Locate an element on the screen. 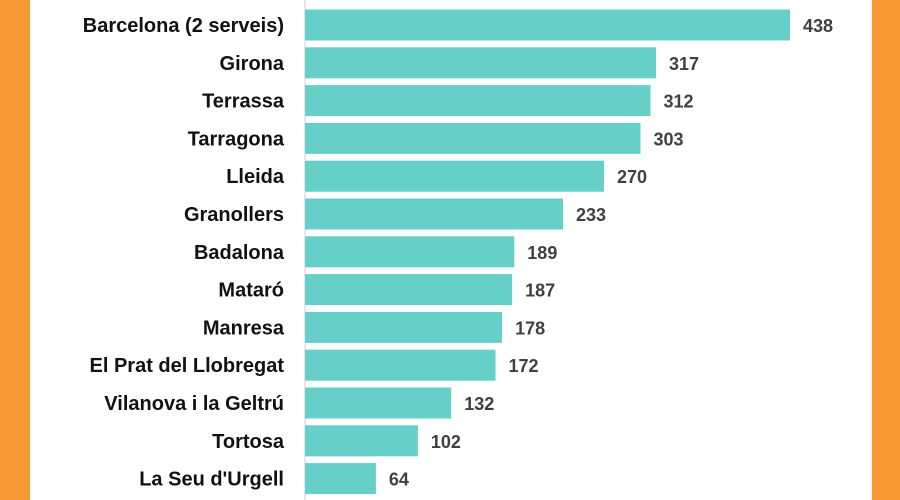 The height and width of the screenshot is (500, 900). category-label: Lleida is located at coordinates (255, 177).